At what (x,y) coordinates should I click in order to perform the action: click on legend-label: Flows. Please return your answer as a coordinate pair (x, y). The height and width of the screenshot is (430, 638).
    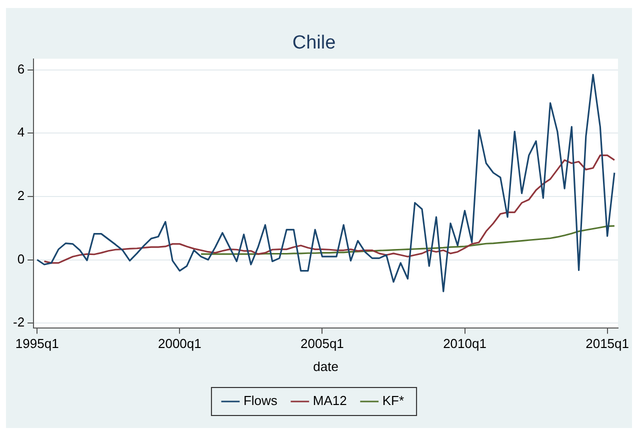
    Looking at the image, I should click on (260, 400).